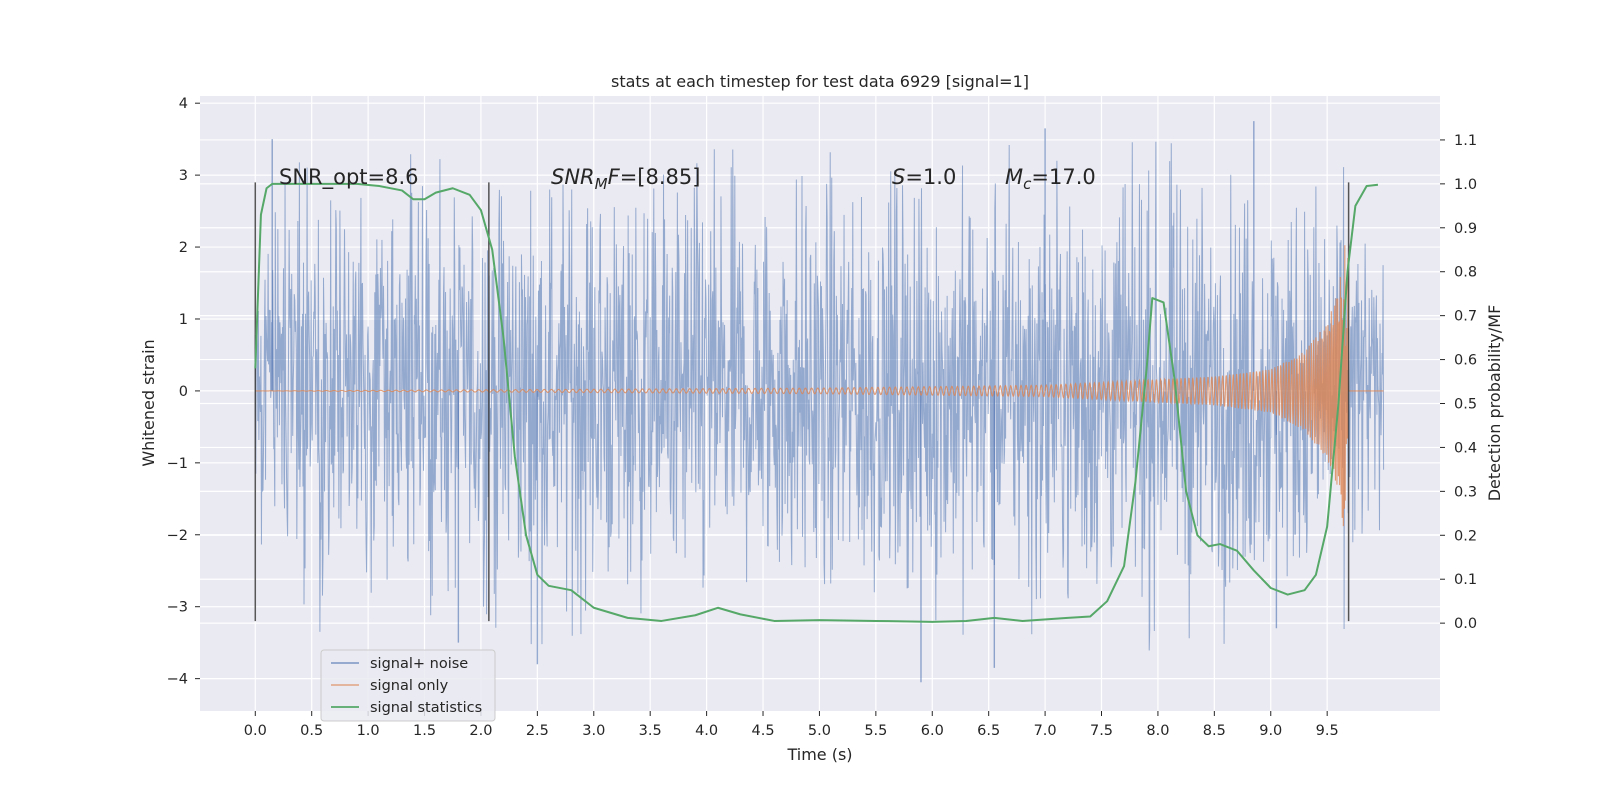 The width and height of the screenshot is (1600, 800). I want to click on y-axis-label: Whitened strain, so click(148, 402).